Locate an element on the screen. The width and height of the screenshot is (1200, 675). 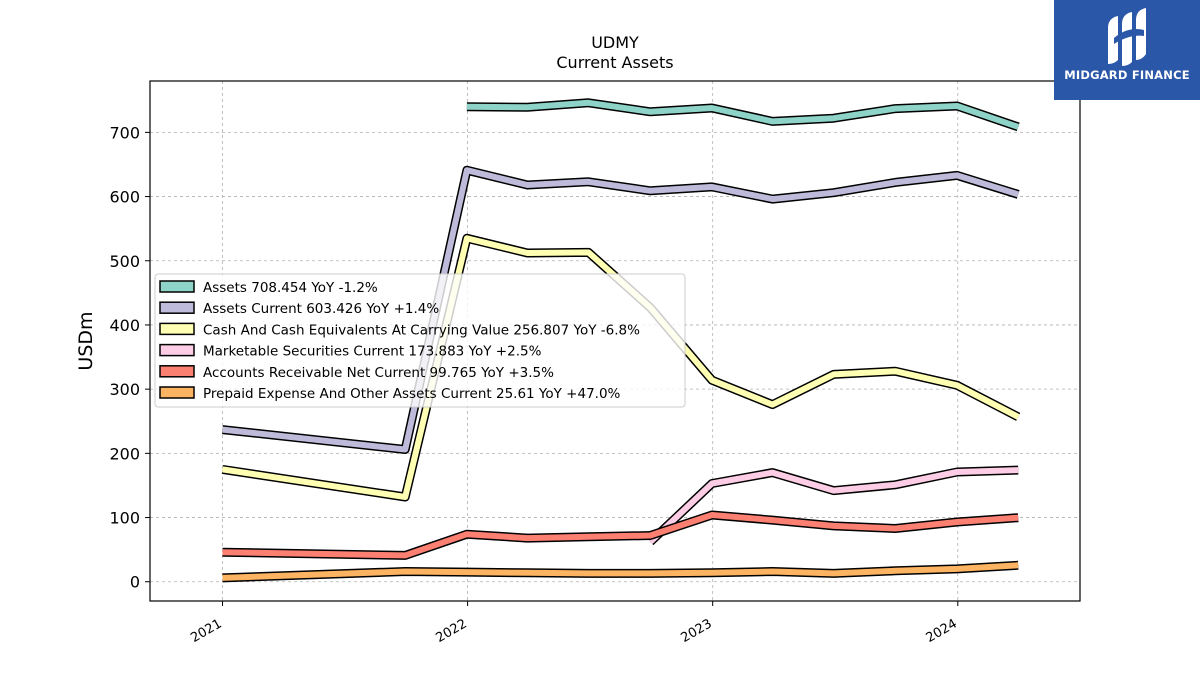
chart-title: UDMY is located at coordinates (615, 42).